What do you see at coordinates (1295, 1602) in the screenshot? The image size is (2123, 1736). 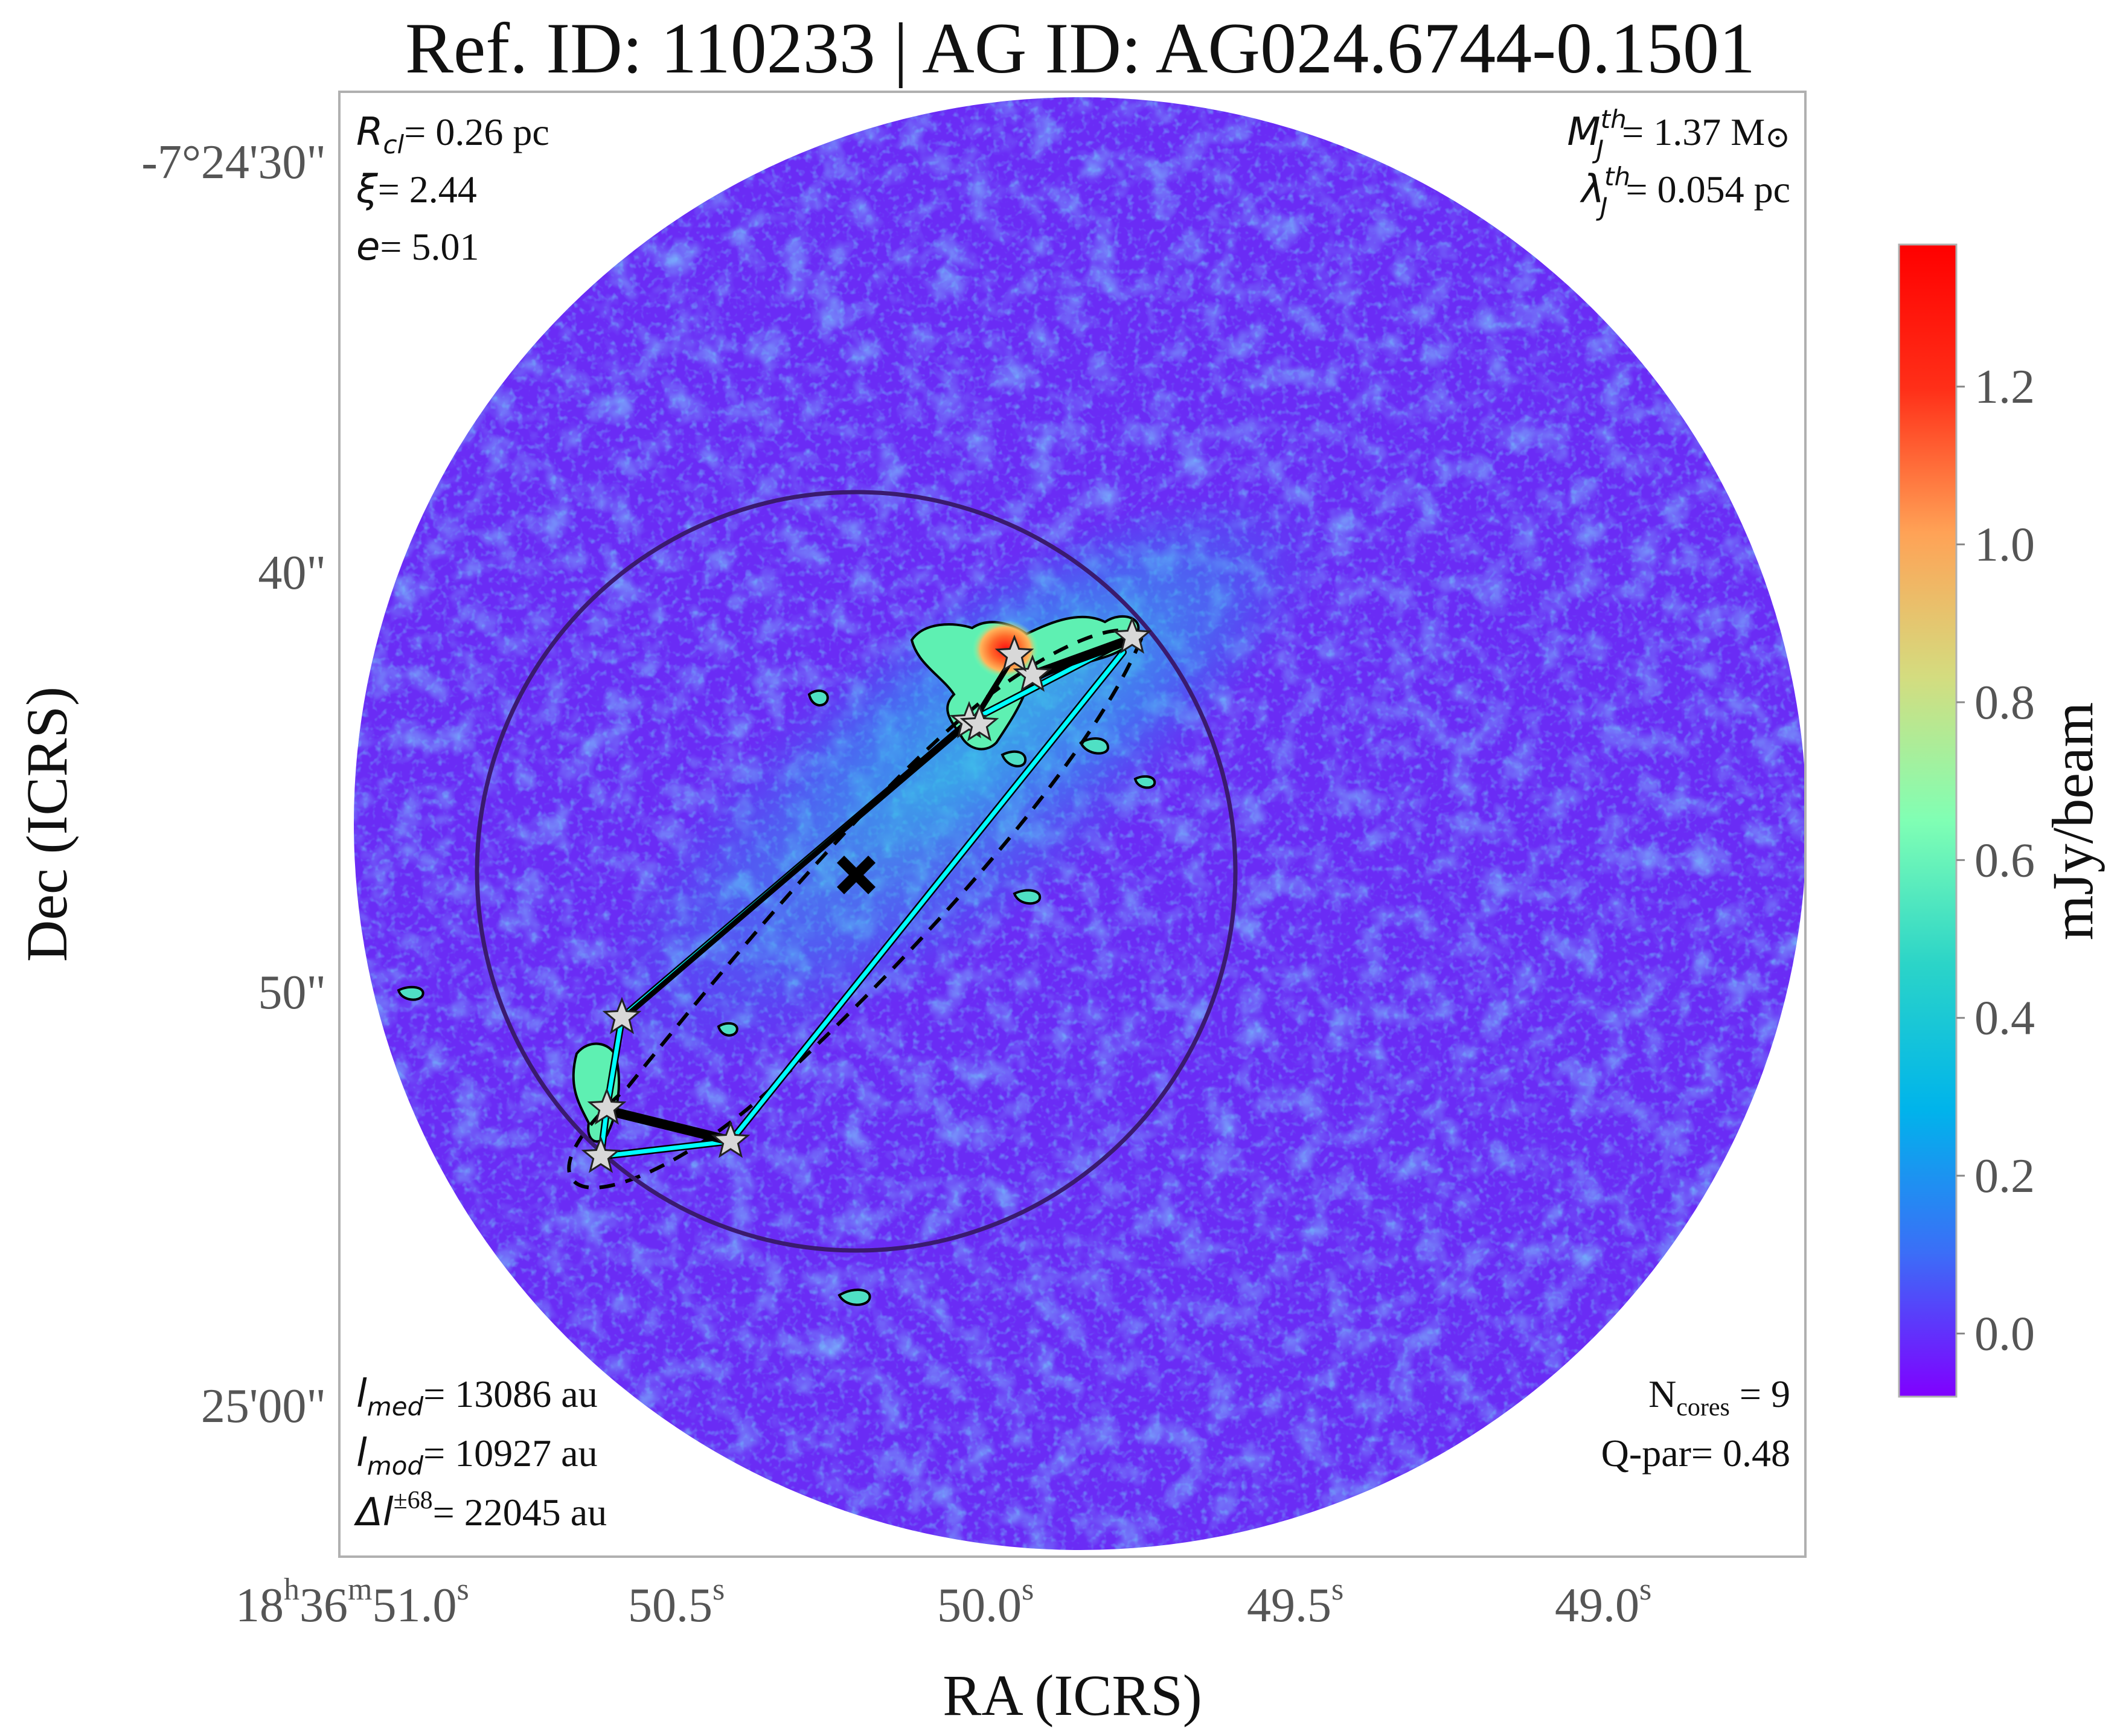 I see `x-tick-label-3: 49.5s` at bounding box center [1295, 1602].